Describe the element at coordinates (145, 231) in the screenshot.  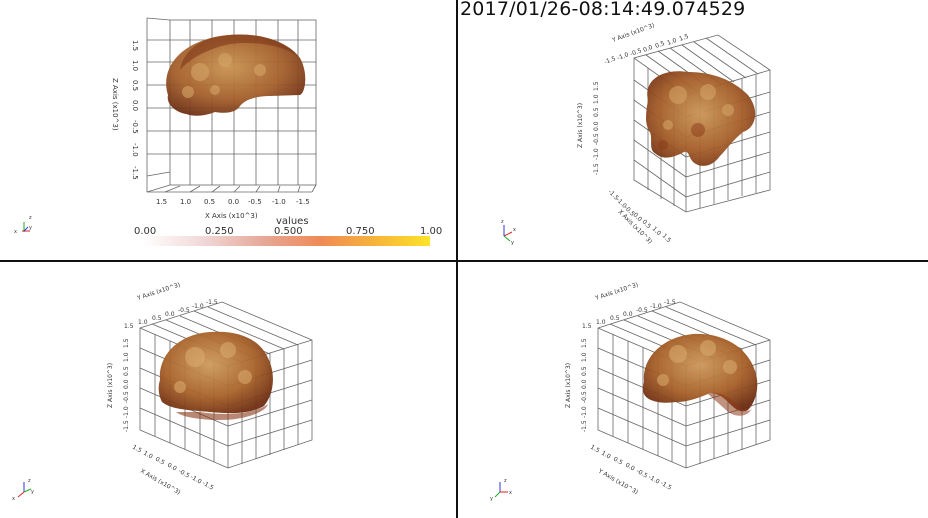
I see `colorbar-tick: 0.00` at that location.